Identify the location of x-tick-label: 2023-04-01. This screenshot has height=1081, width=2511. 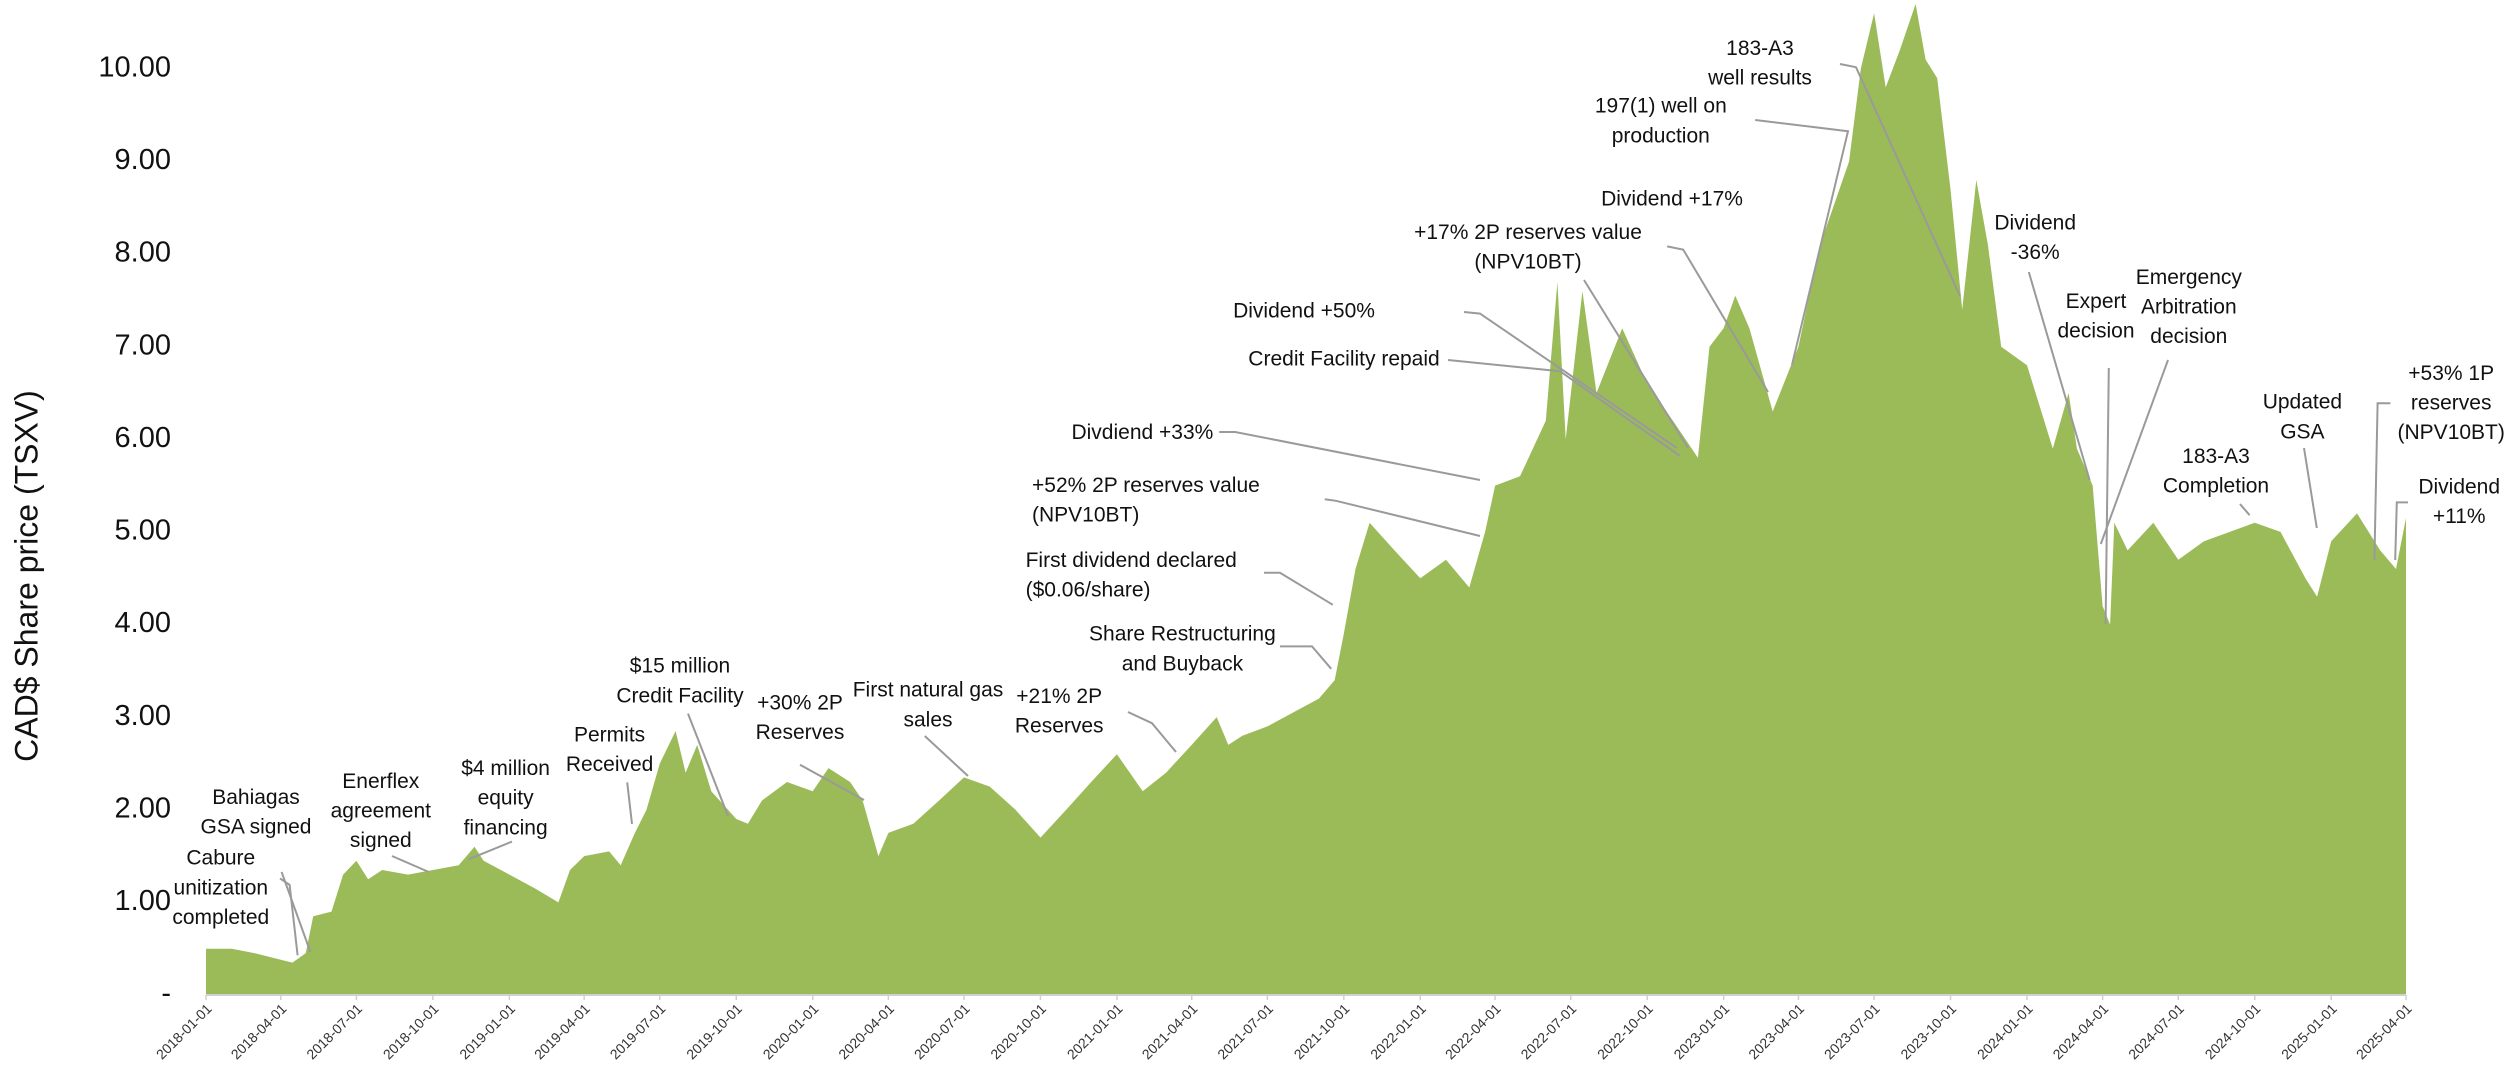
(1776, 1031).